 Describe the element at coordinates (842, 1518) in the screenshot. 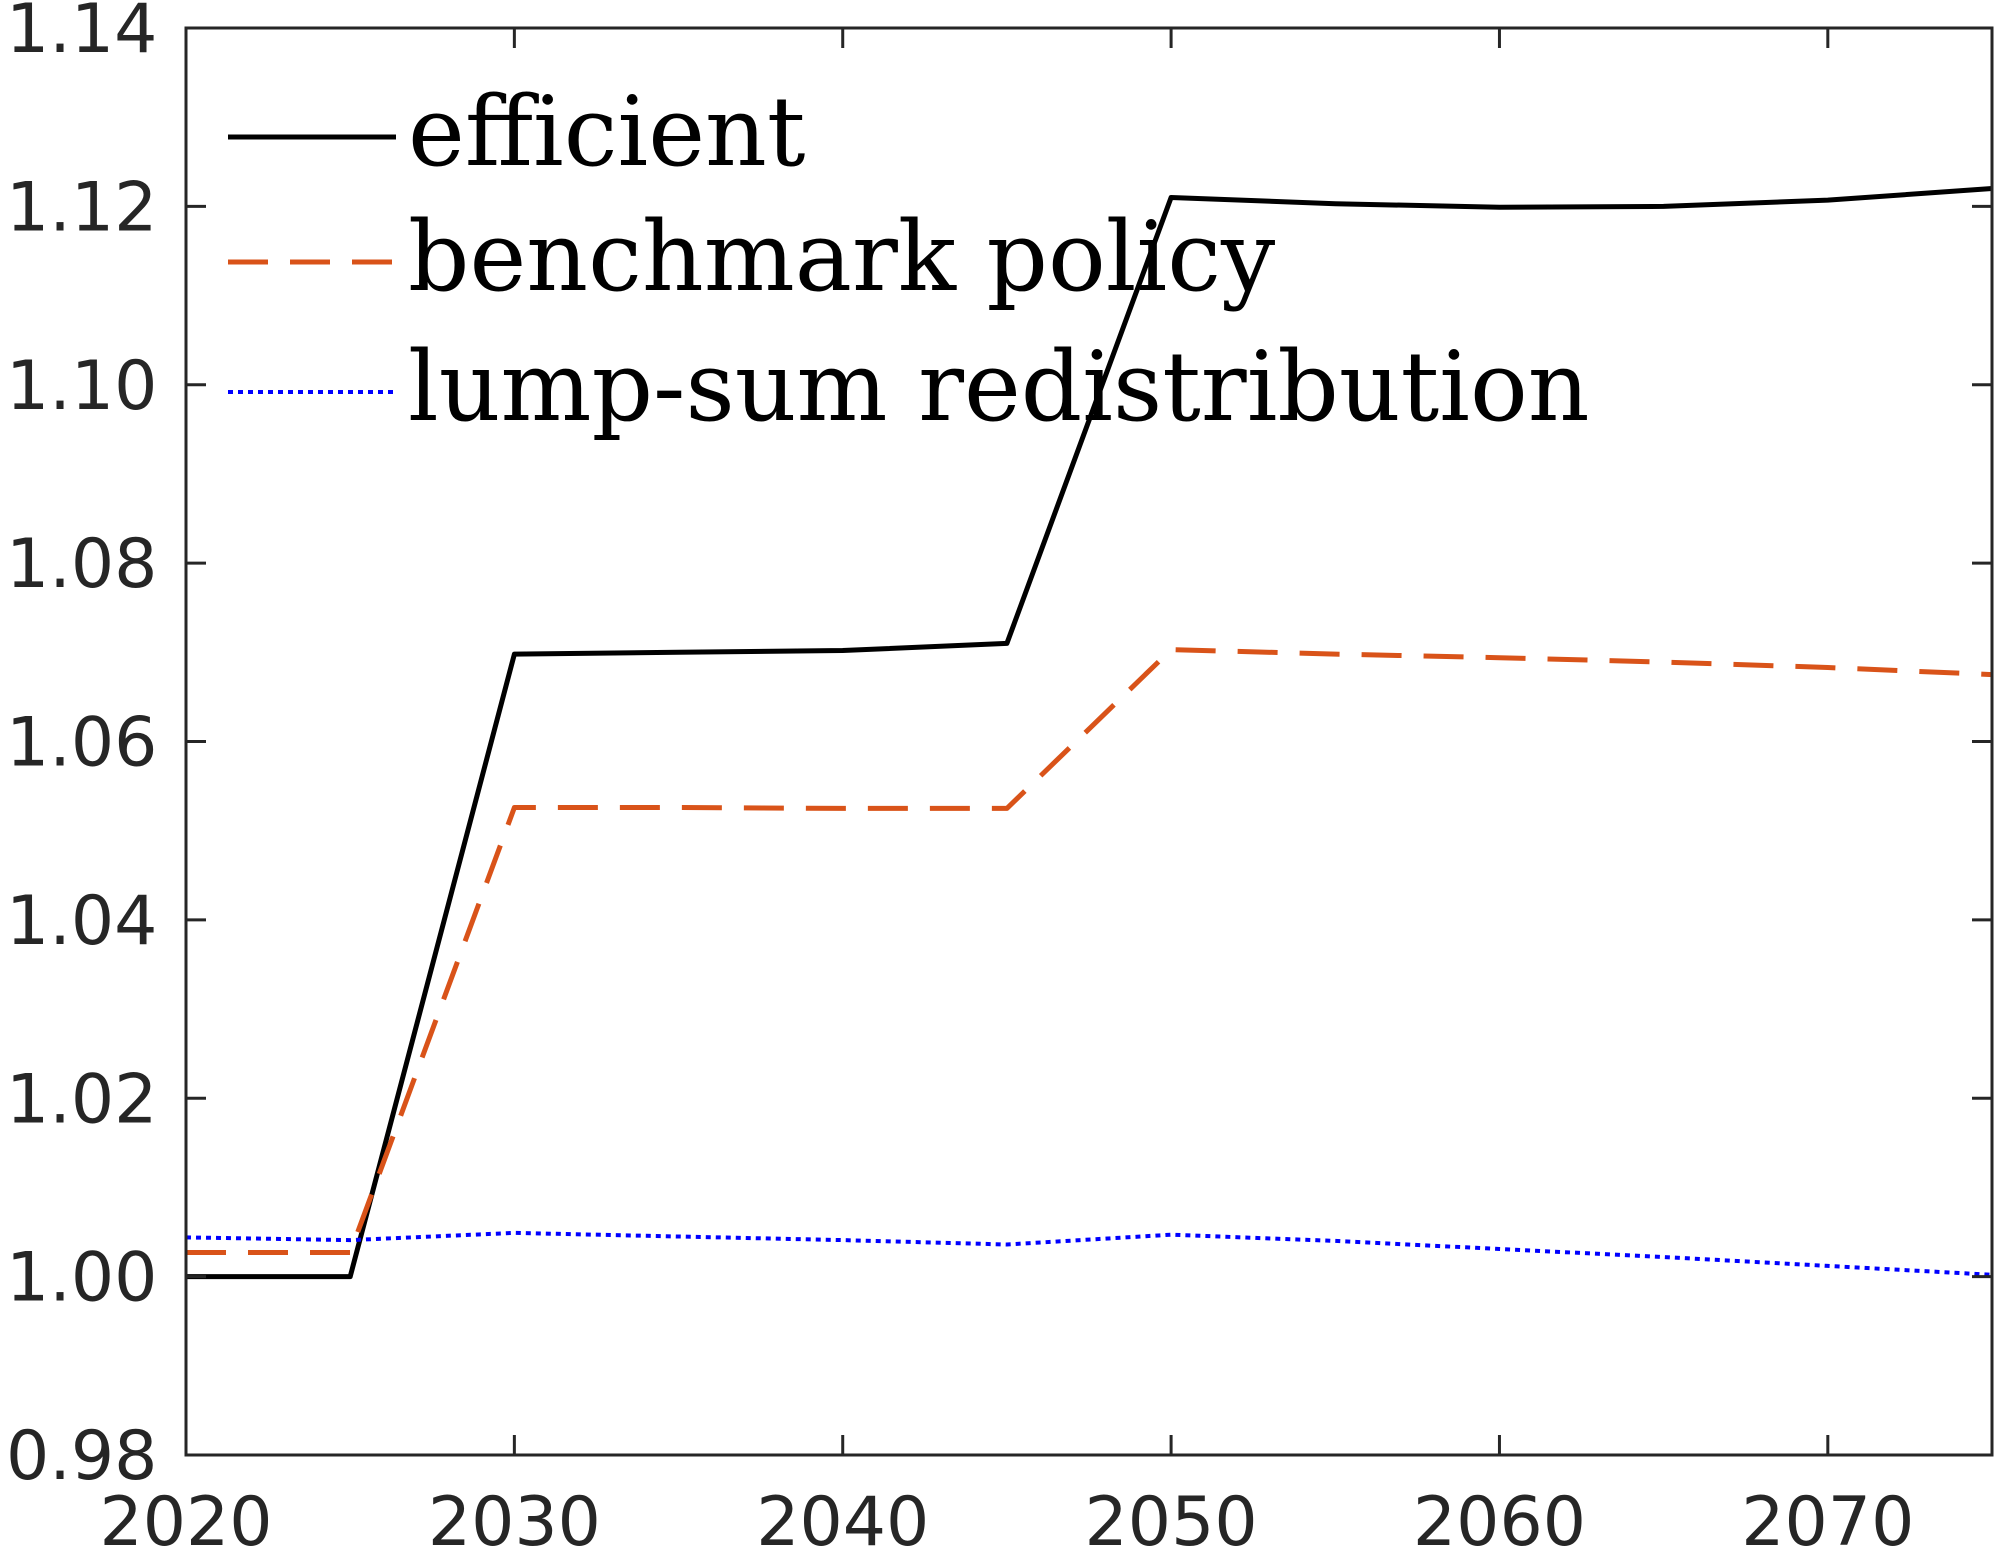

I see `x-tick-label: 2040` at that location.